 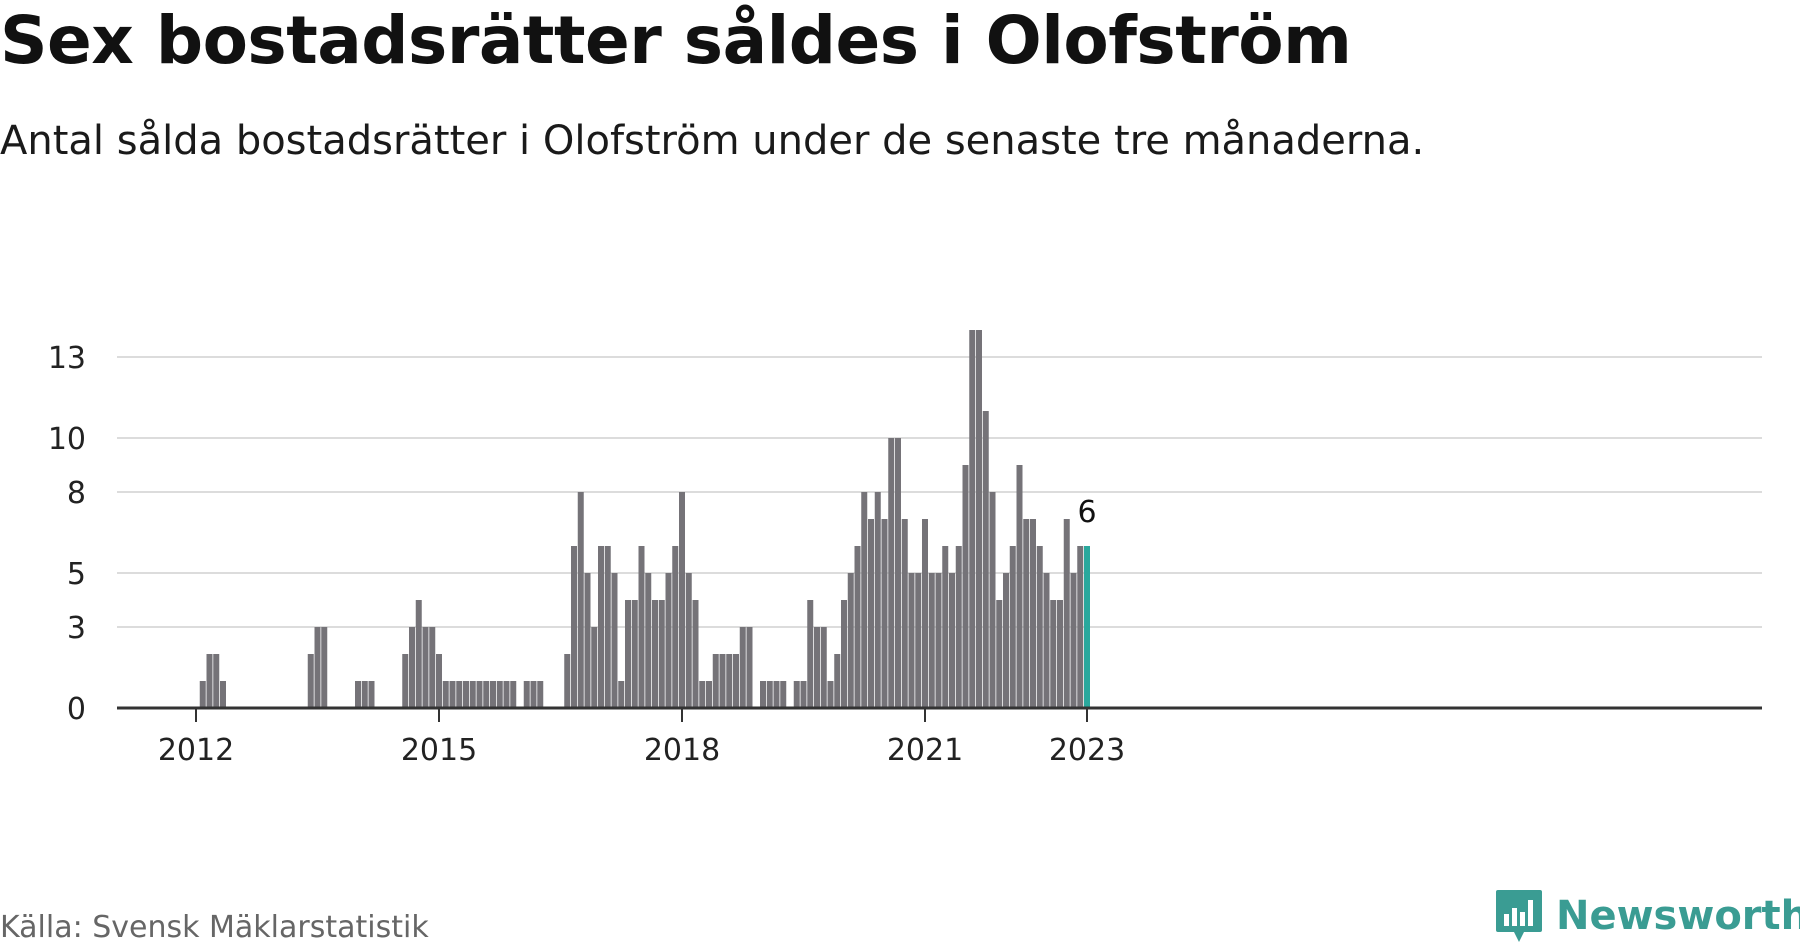 What do you see at coordinates (67, 358) in the screenshot?
I see `y-tick-label: 13` at bounding box center [67, 358].